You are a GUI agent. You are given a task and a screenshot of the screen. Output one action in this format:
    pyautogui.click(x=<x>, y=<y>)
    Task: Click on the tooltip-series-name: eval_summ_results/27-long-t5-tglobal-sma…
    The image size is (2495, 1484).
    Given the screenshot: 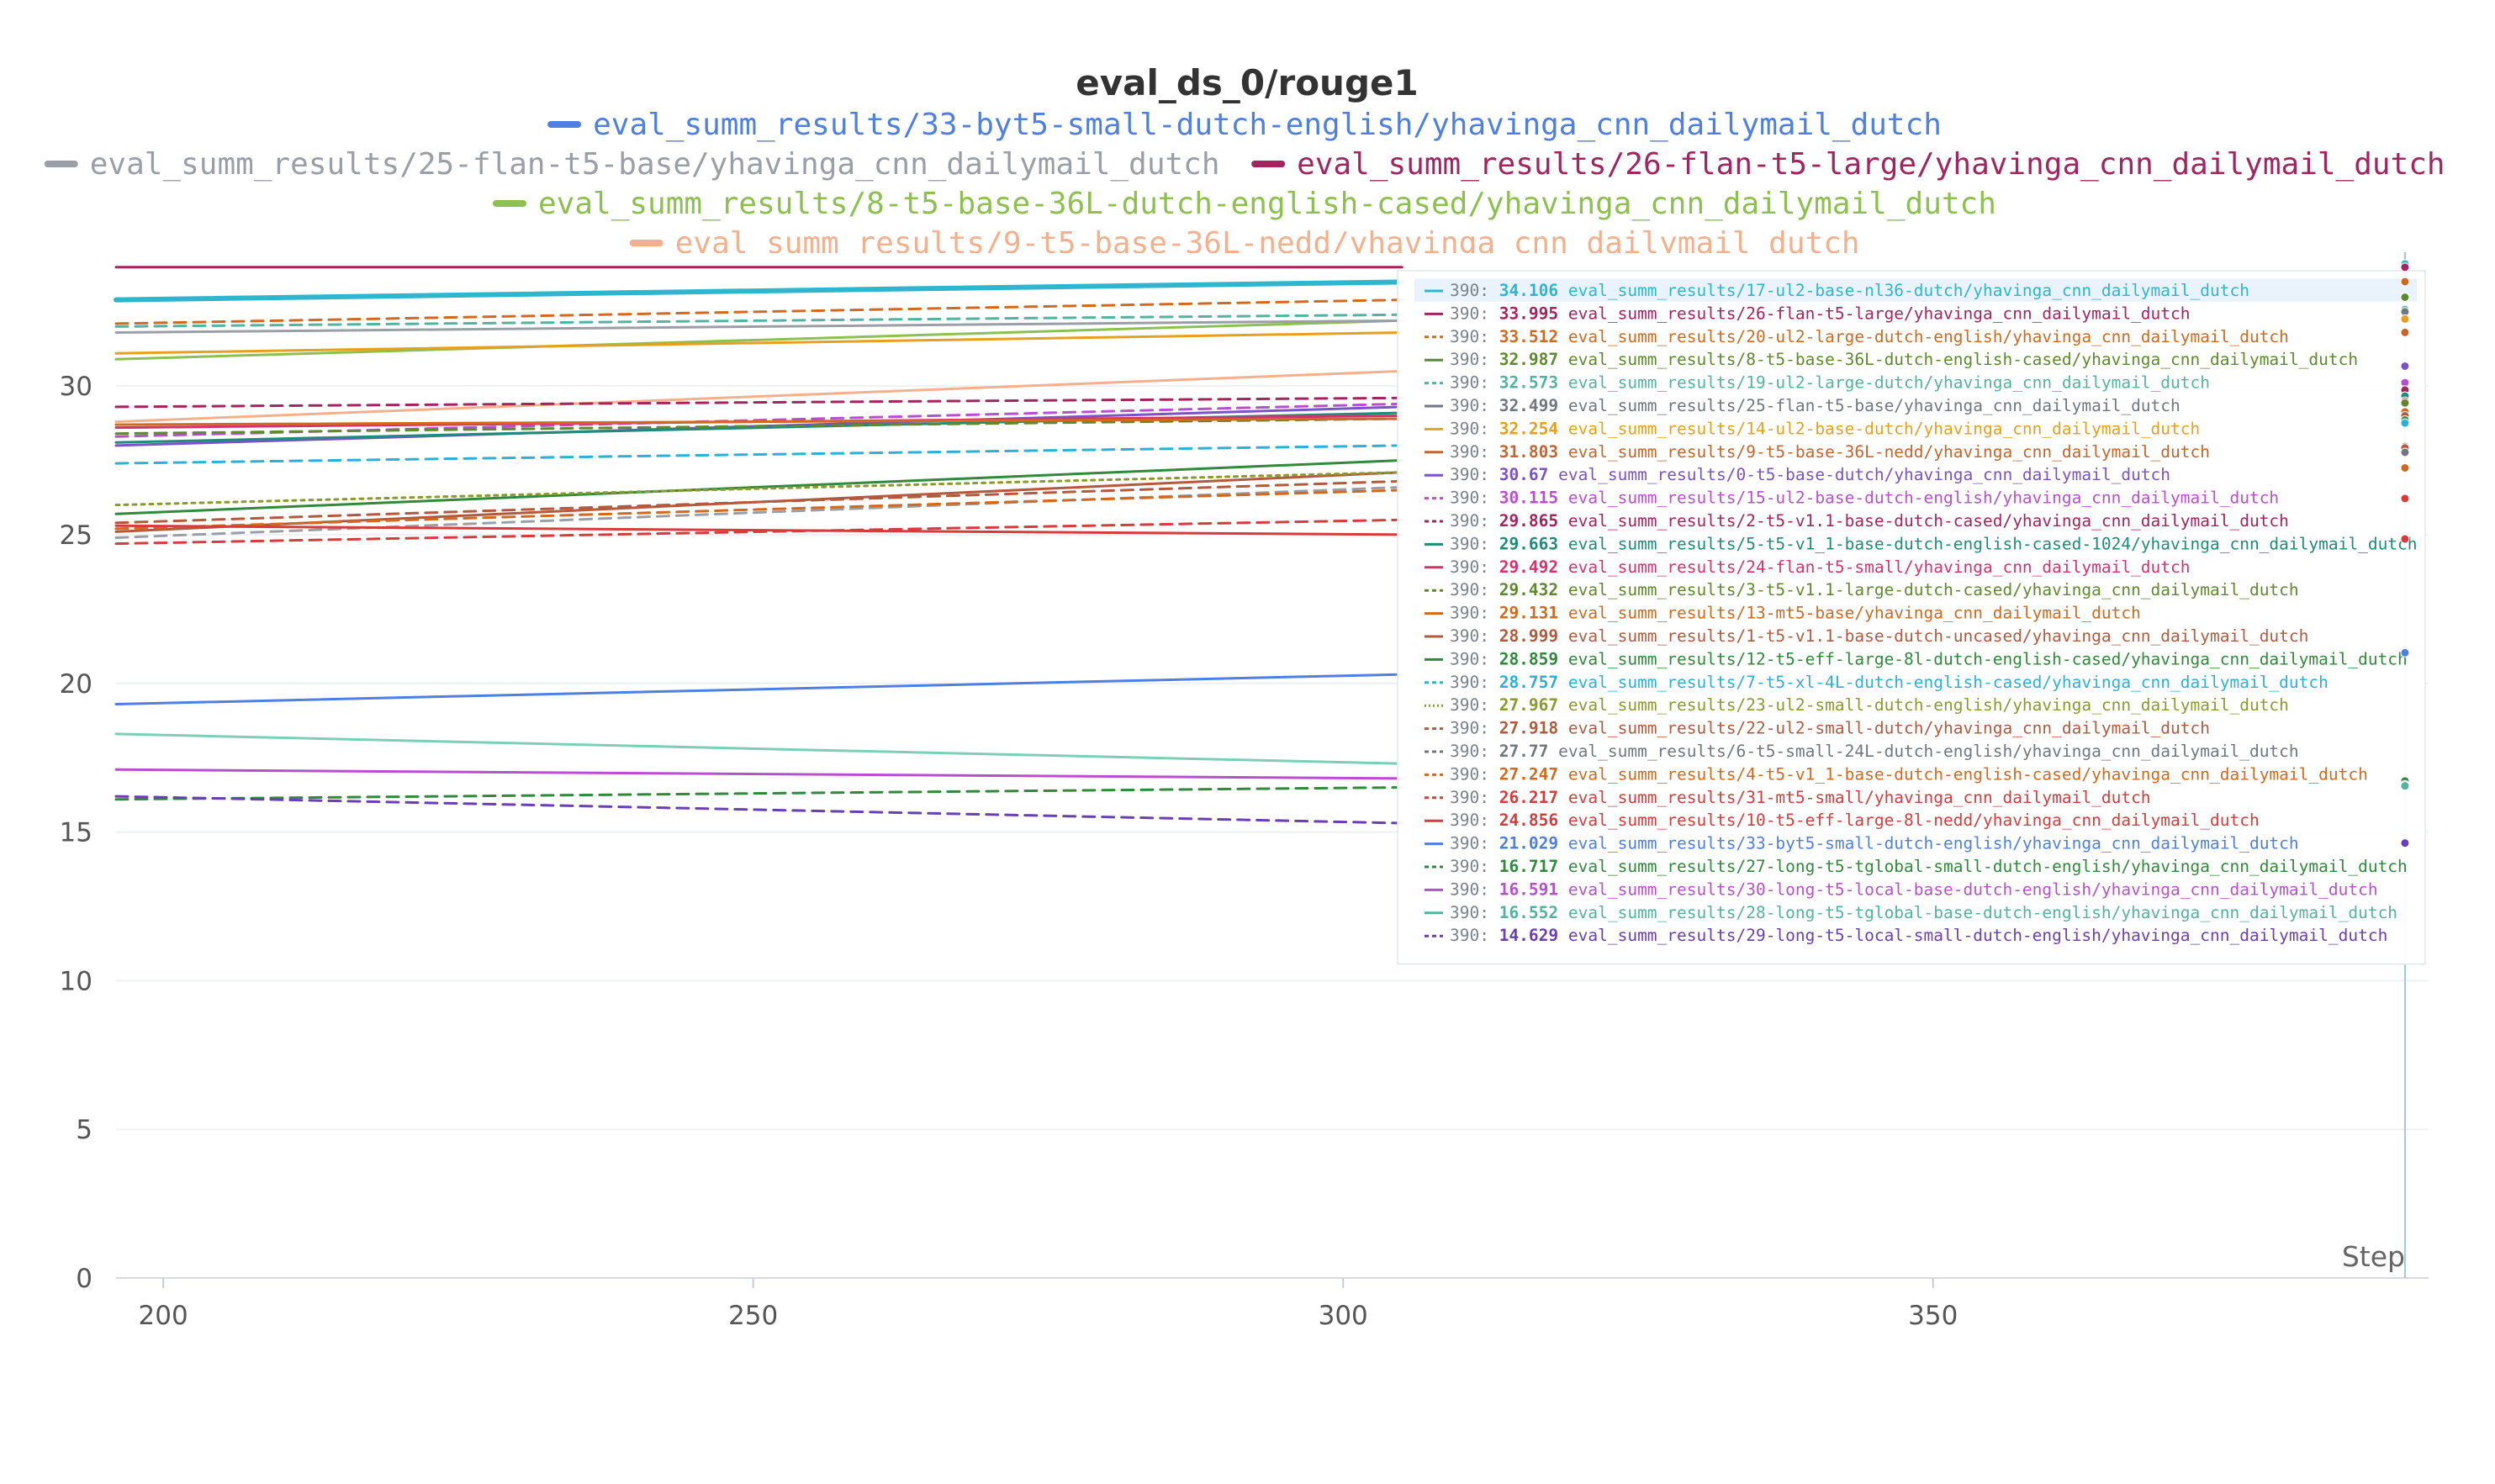 What is the action you would take?
    pyautogui.click(x=1988, y=867)
    